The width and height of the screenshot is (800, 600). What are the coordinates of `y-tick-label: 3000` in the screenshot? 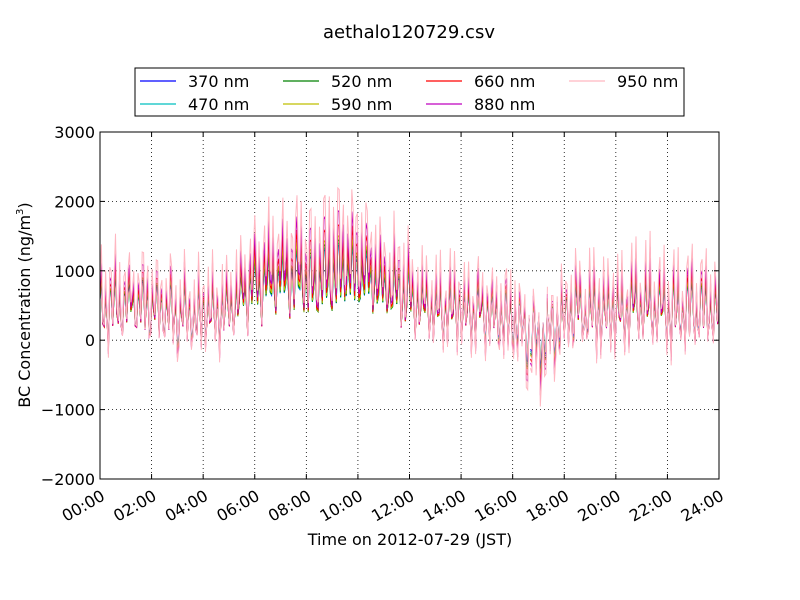 It's located at (74, 132).